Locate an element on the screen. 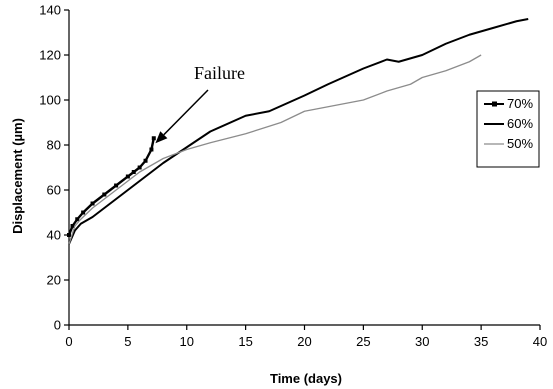 The width and height of the screenshot is (553, 389). y-tick-label: 40 is located at coordinates (54, 235).